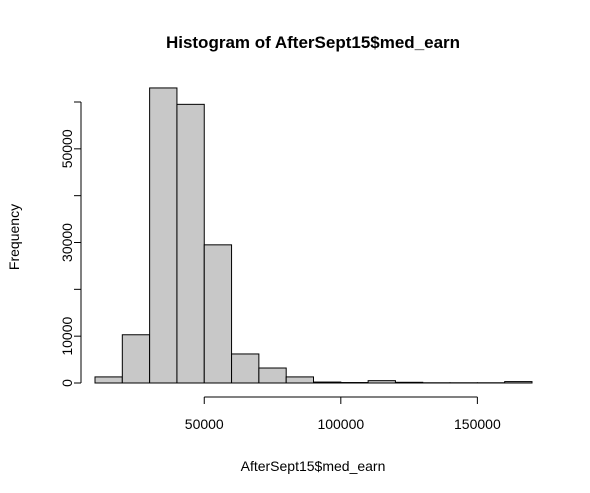 The height and width of the screenshot is (493, 590). I want to click on y-axis-label: Frequency, so click(14, 237).